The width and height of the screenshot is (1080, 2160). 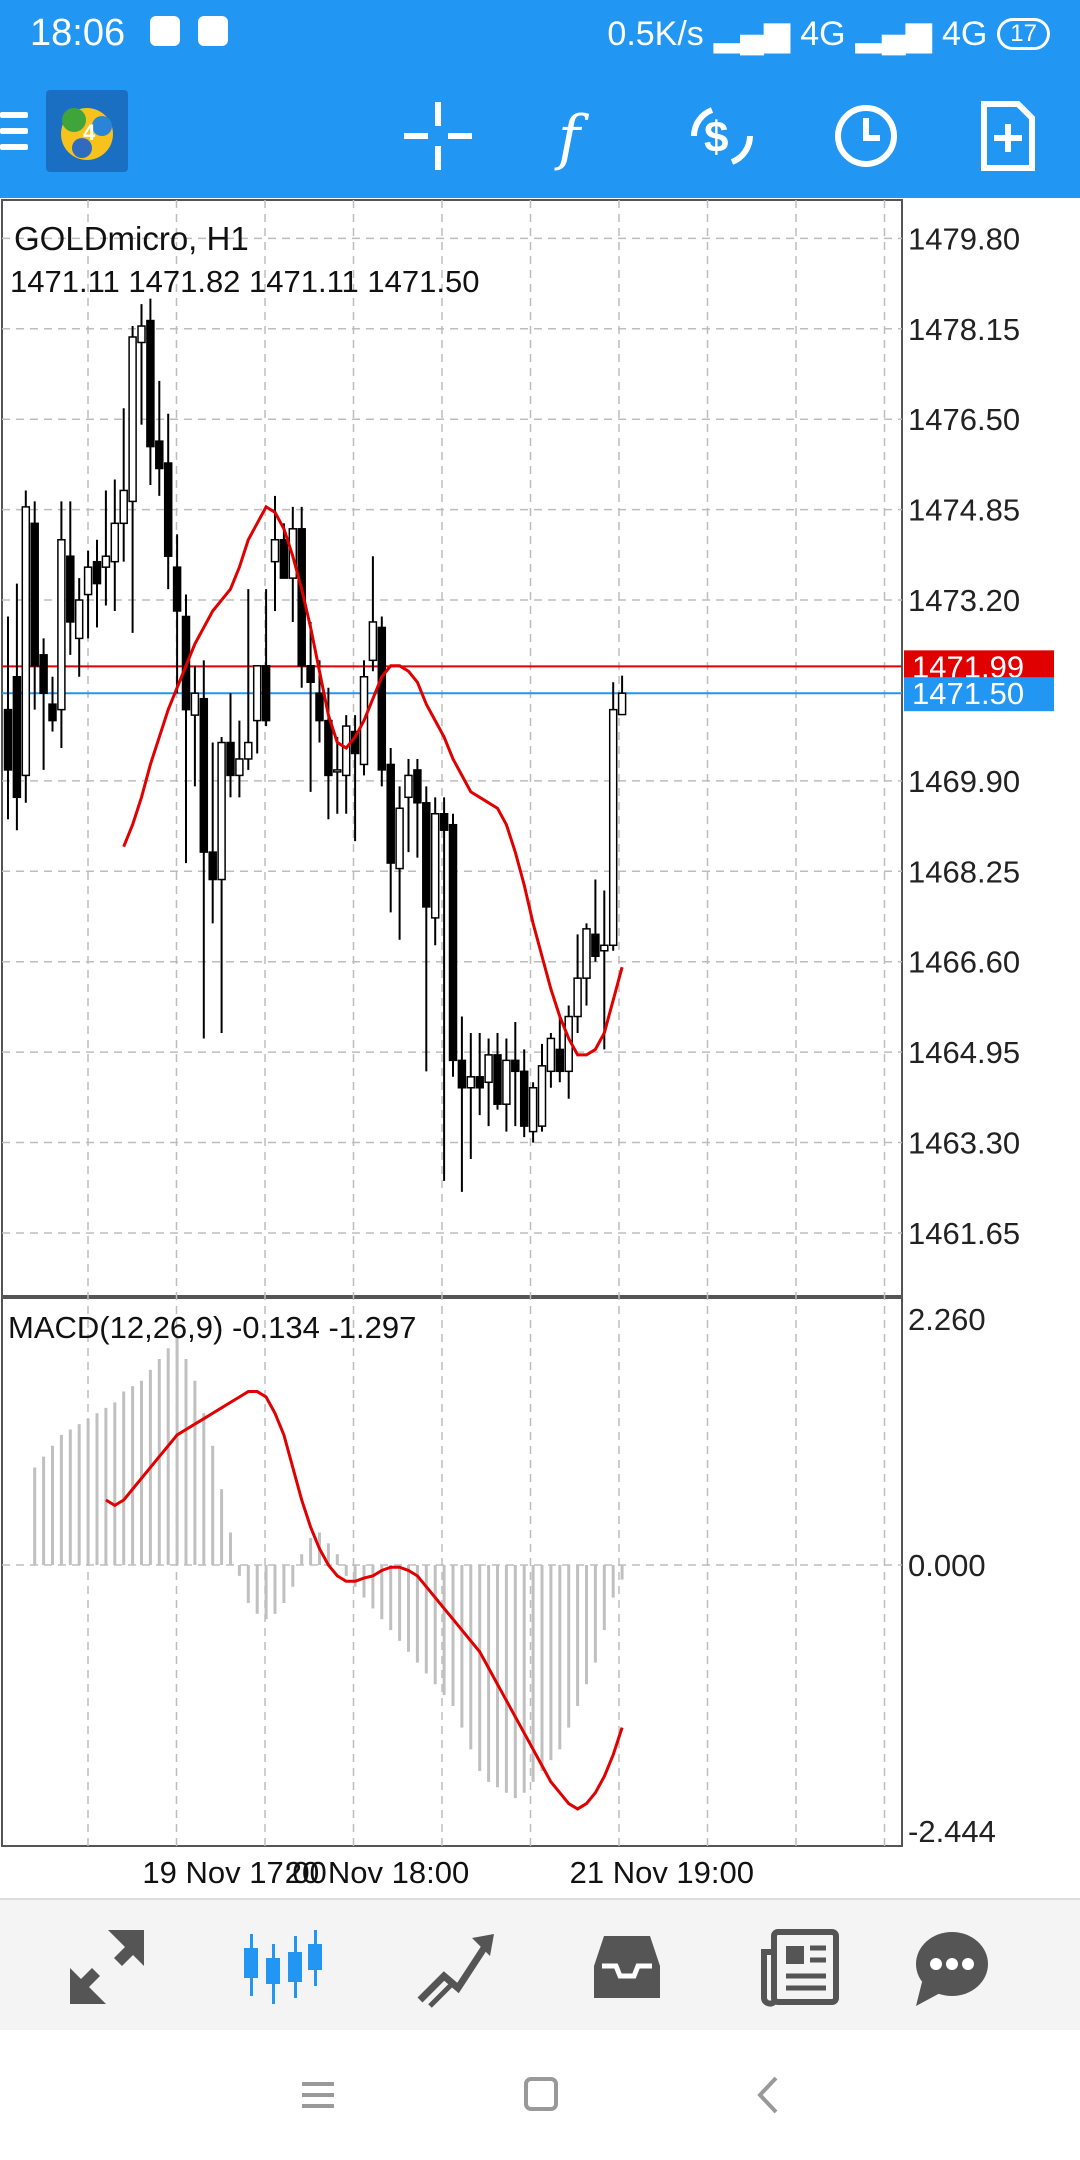 I want to click on macd-tick-label: 2.260, so click(x=947, y=1319).